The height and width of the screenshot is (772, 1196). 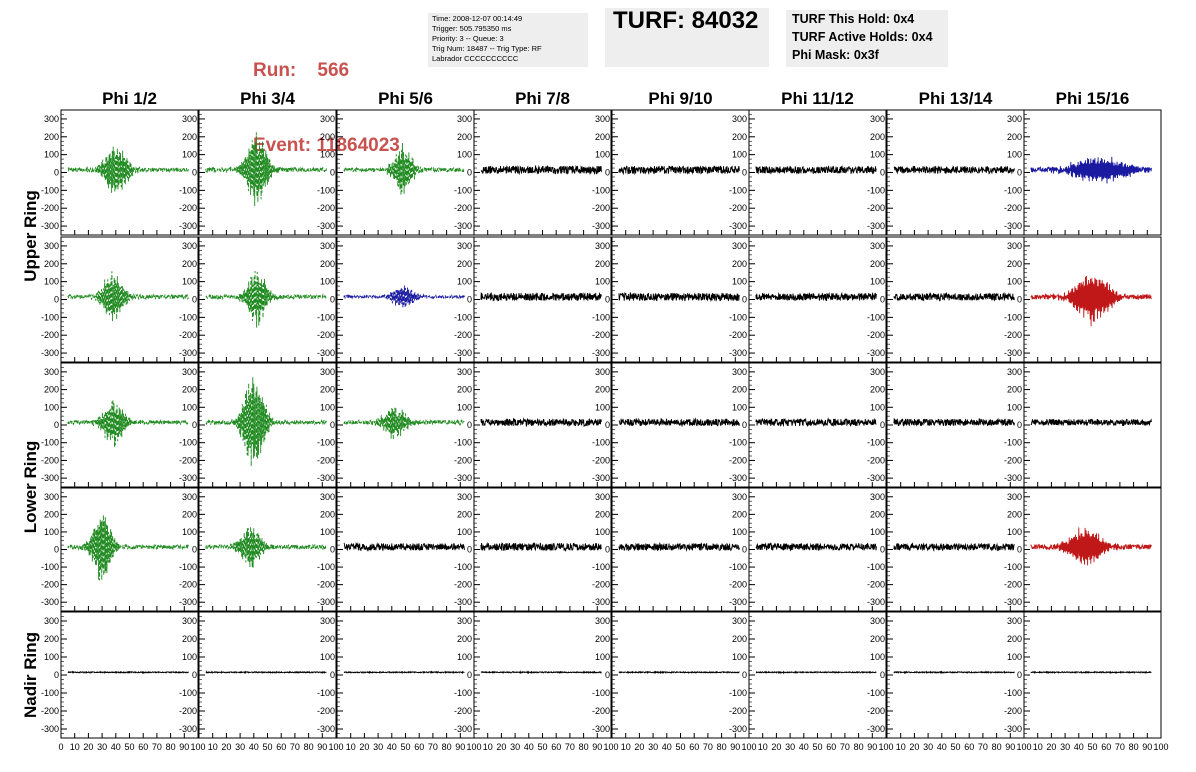 What do you see at coordinates (240, 747) in the screenshot?
I see `x-tick-label: 30` at bounding box center [240, 747].